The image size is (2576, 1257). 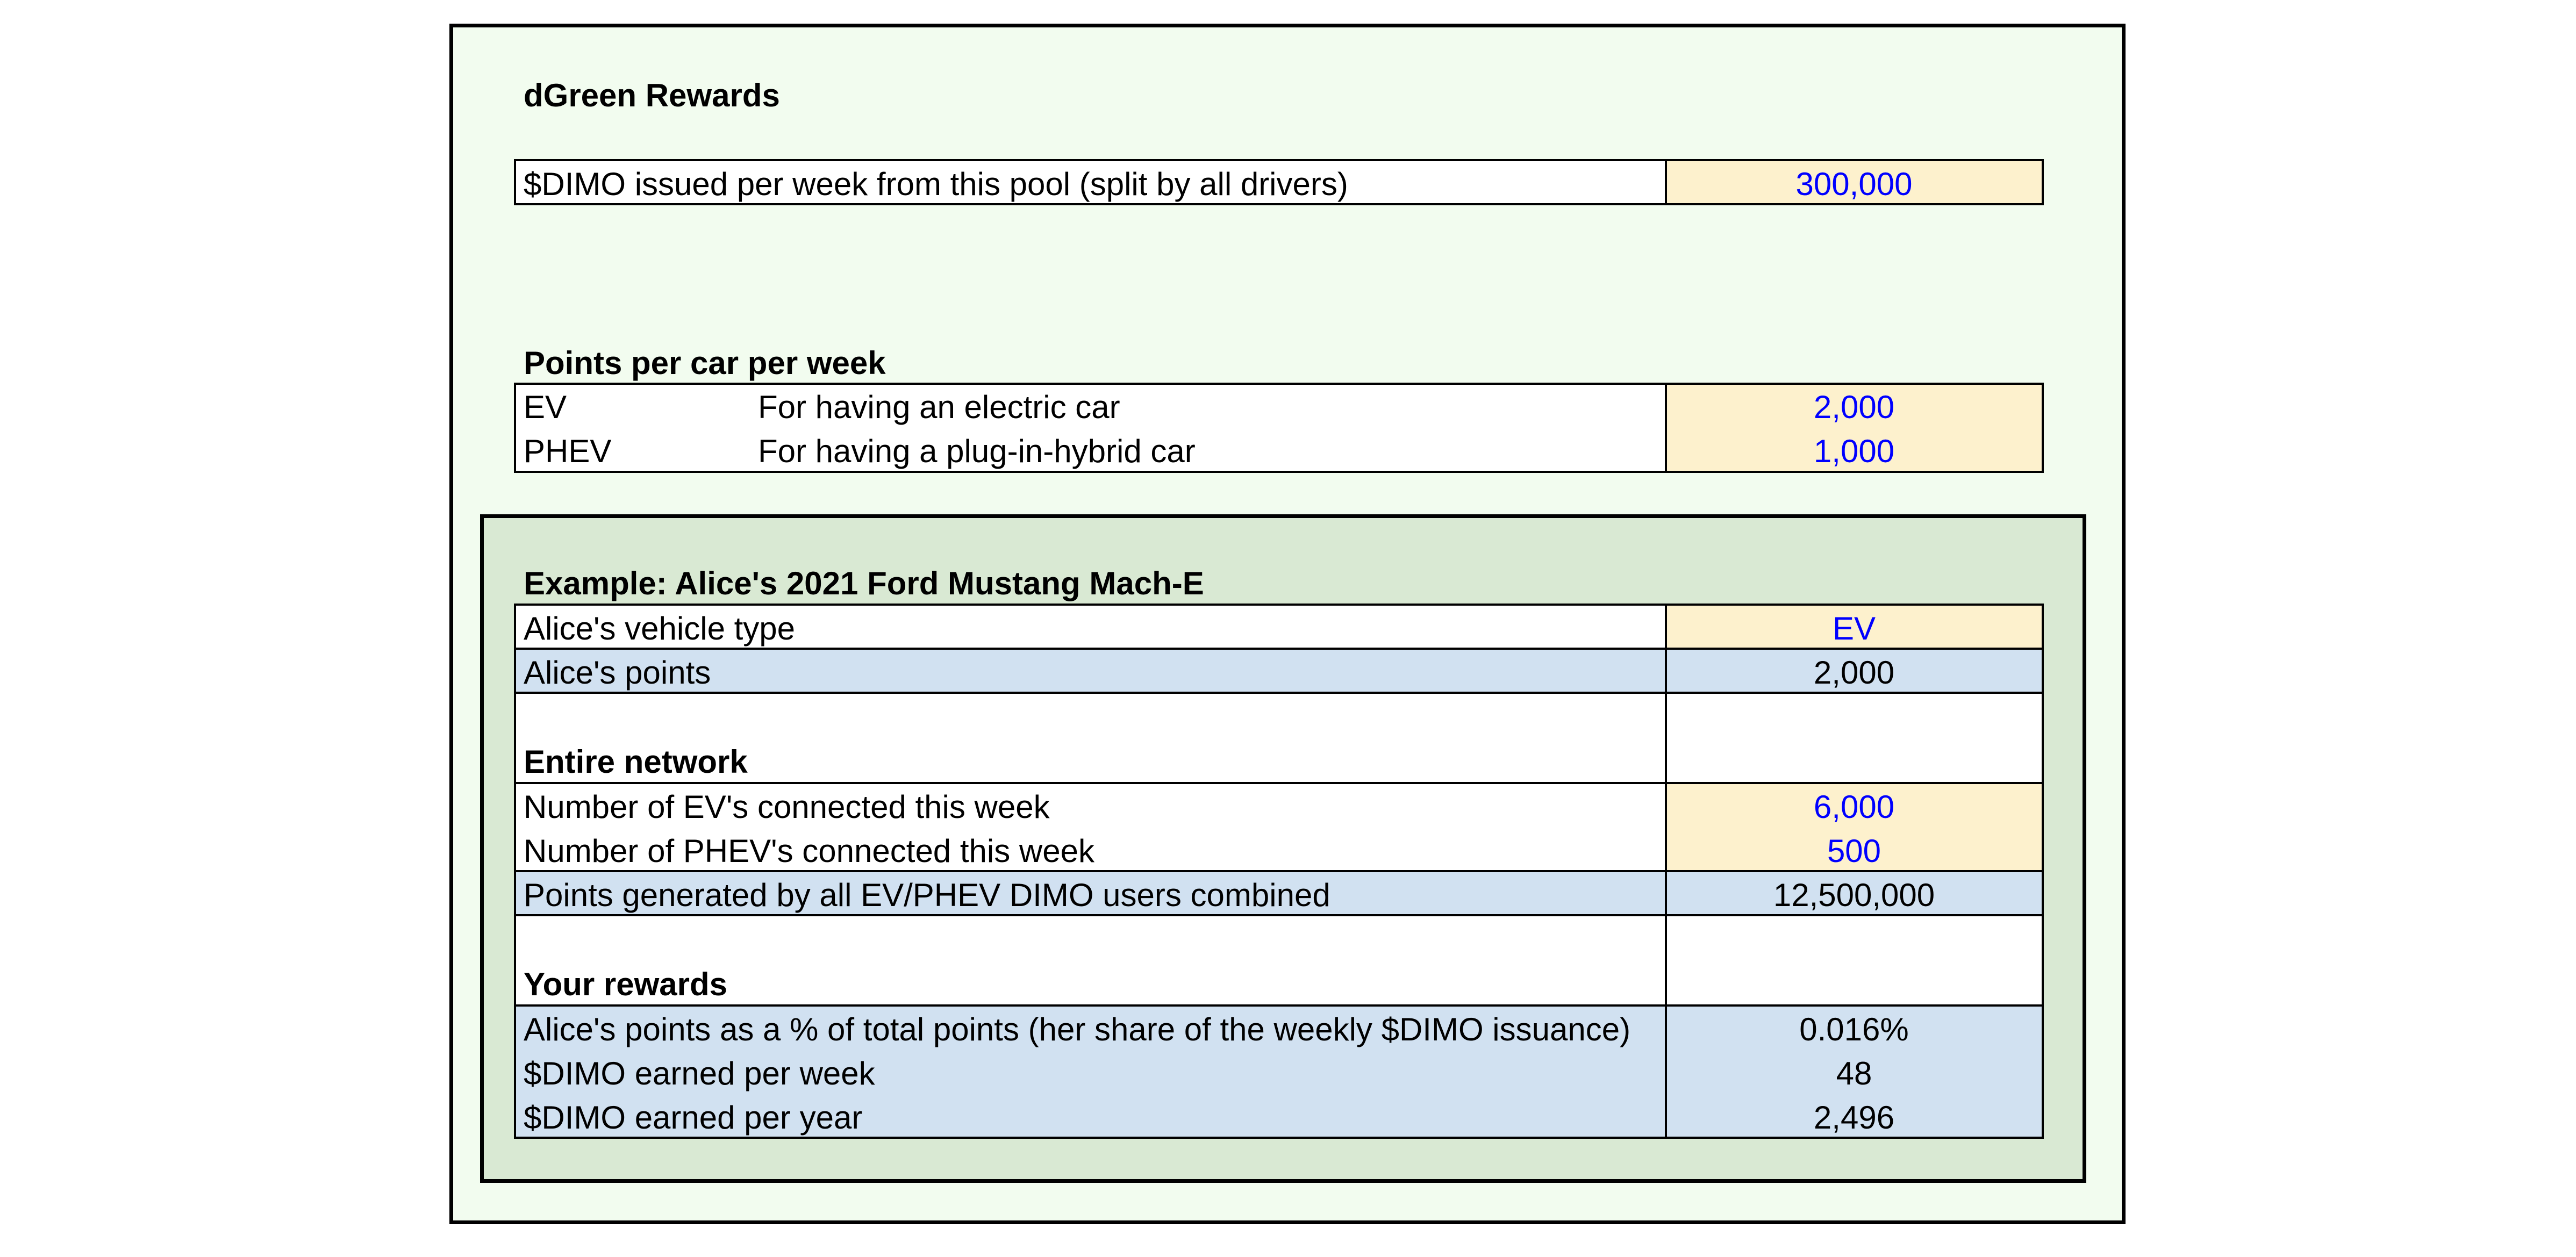 I want to click on ev-count-label: Number of EV's connected this week, so click(x=787, y=807).